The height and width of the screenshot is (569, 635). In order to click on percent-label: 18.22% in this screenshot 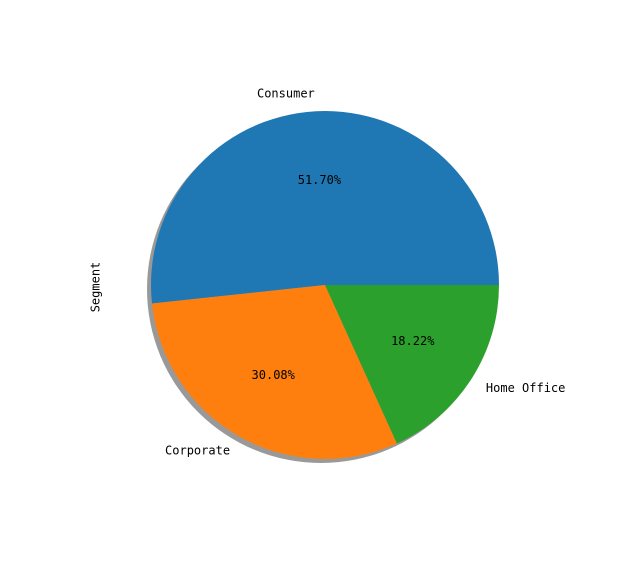, I will do `click(413, 341)`.